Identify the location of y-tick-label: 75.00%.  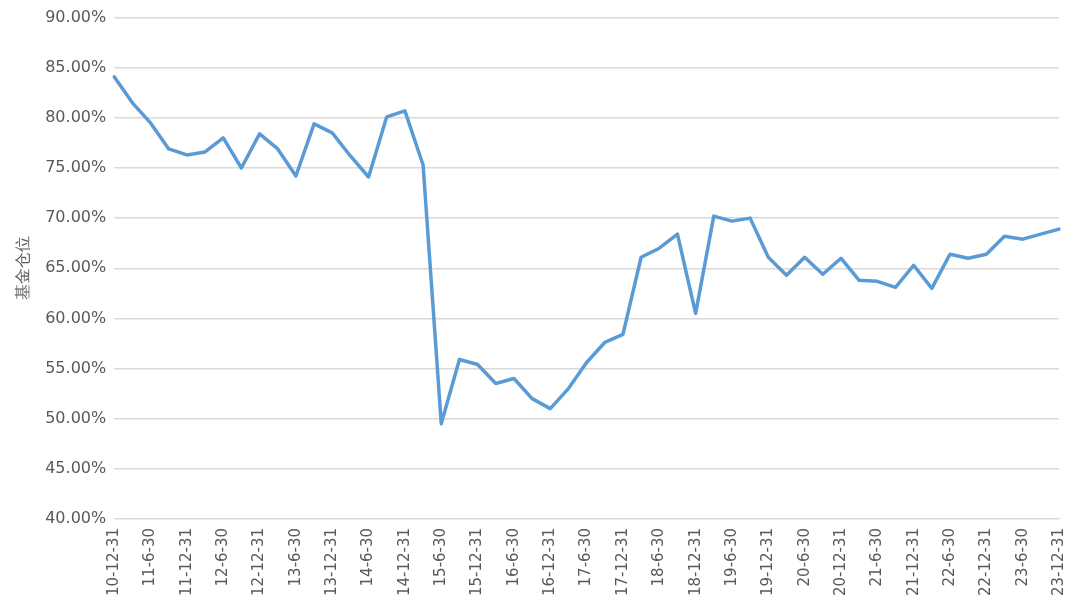
(76, 167).